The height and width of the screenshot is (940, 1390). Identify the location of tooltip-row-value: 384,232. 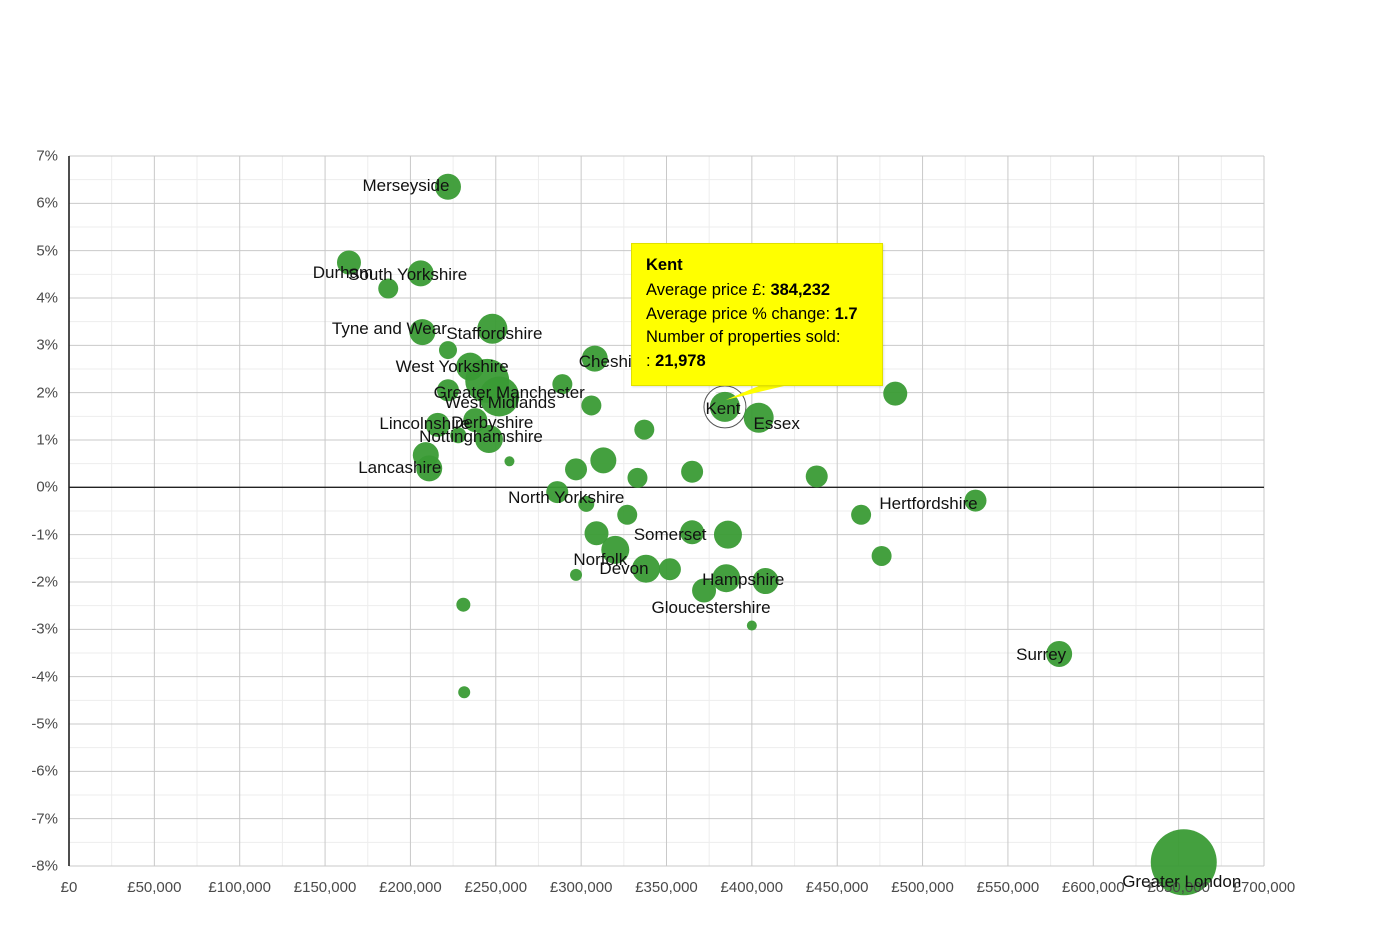
(798, 290).